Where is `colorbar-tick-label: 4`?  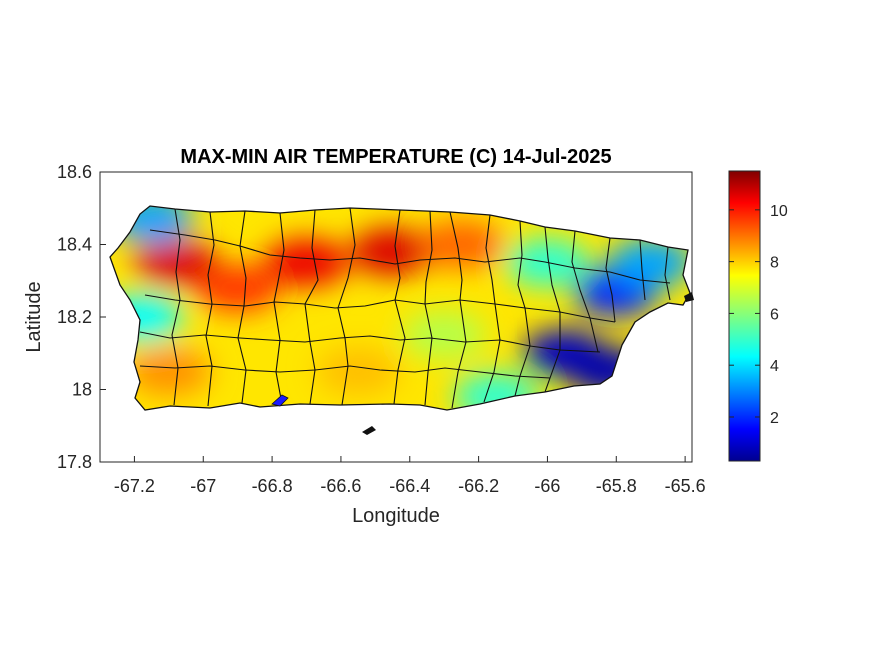 colorbar-tick-label: 4 is located at coordinates (774, 366).